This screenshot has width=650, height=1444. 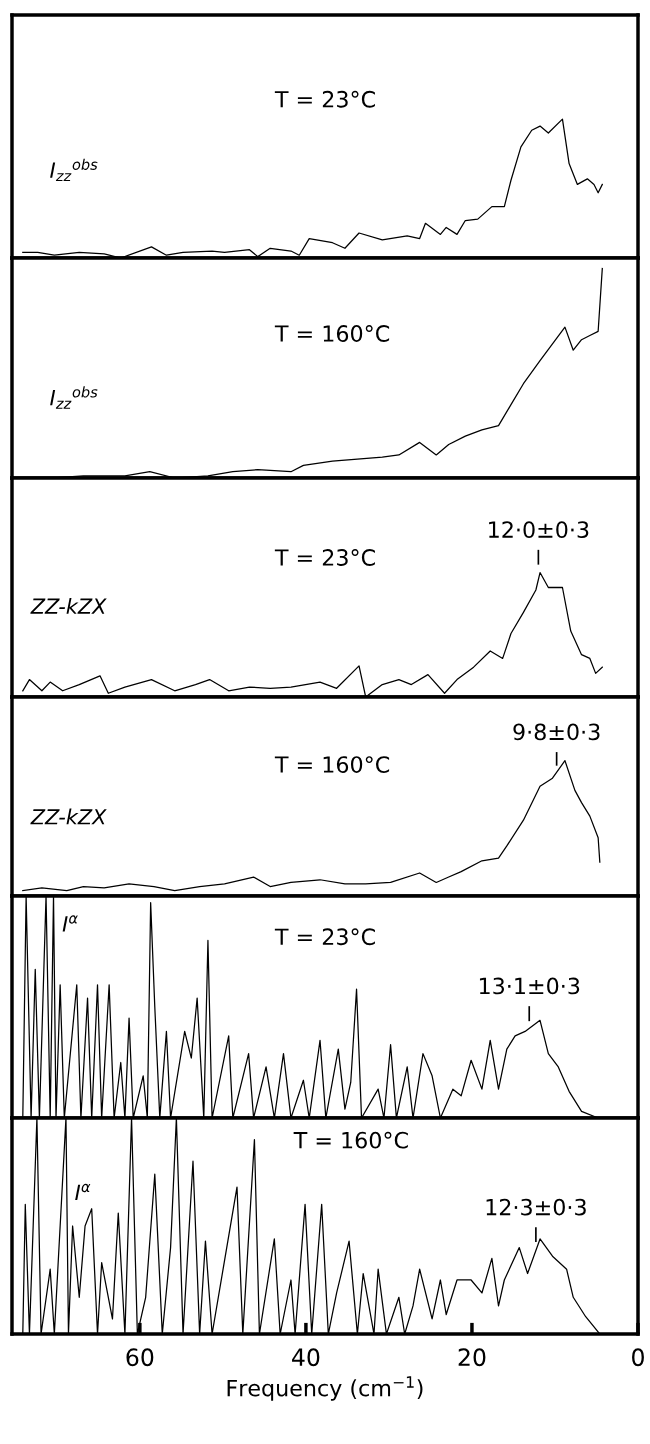 I want to click on x-tick-label: 60, so click(x=140, y=1357).